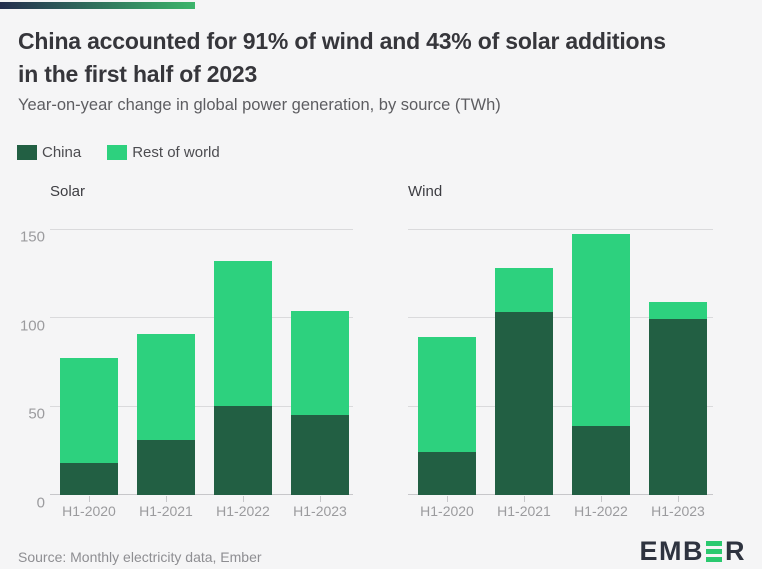  Describe the element at coordinates (32, 237) in the screenshot. I see `y-axis-label: 150` at that location.